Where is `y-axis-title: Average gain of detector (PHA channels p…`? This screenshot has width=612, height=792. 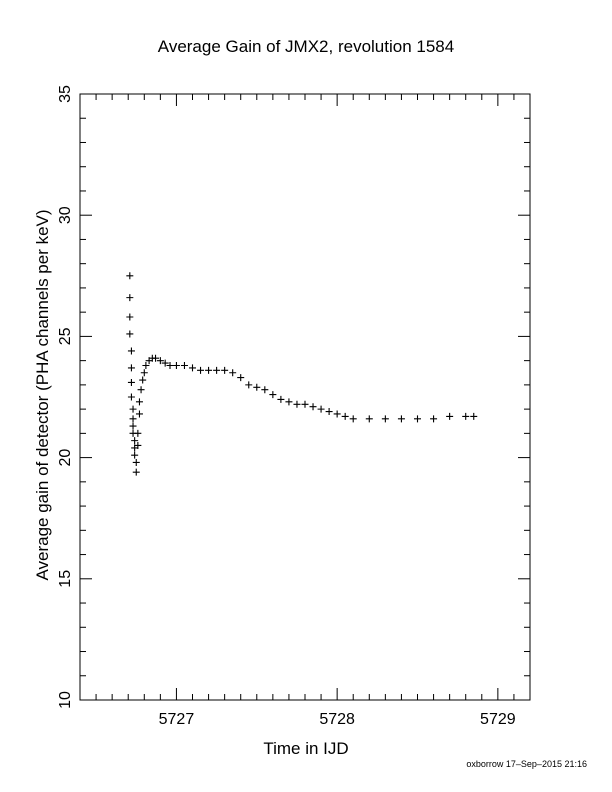
y-axis-title: Average gain of detector (PHA channels p… is located at coordinates (42, 394).